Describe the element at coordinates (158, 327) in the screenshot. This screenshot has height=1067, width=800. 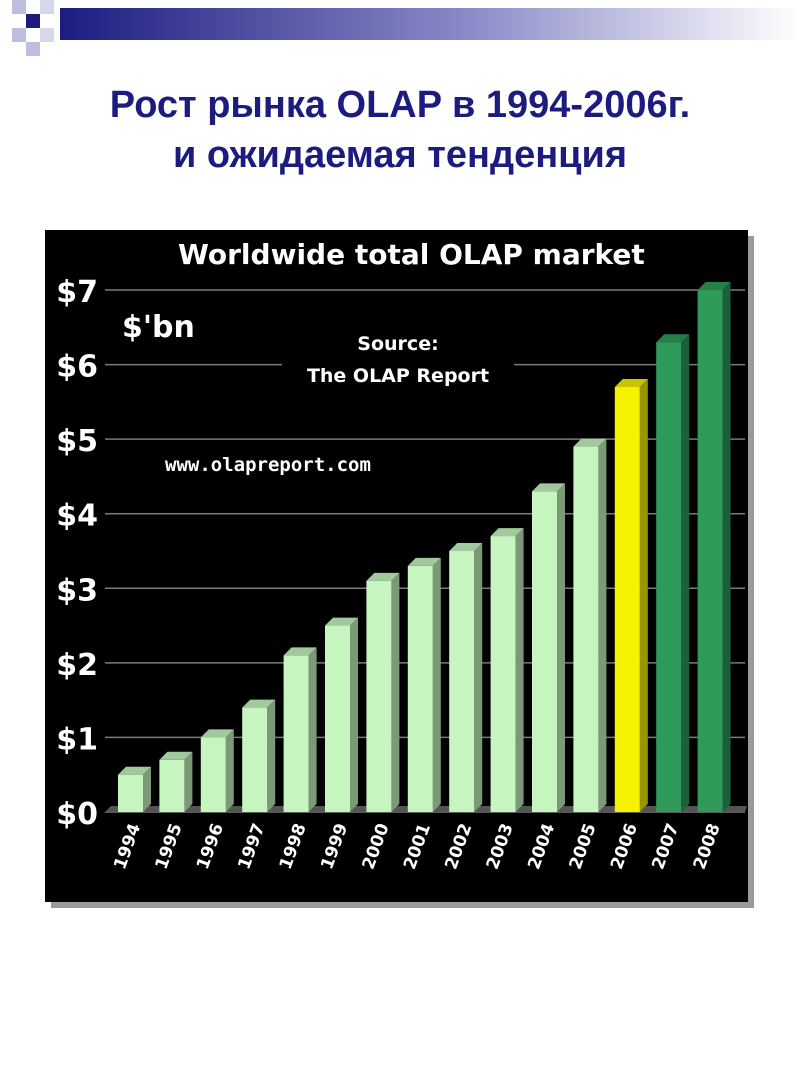
I see `unit-label: $'bn` at that location.